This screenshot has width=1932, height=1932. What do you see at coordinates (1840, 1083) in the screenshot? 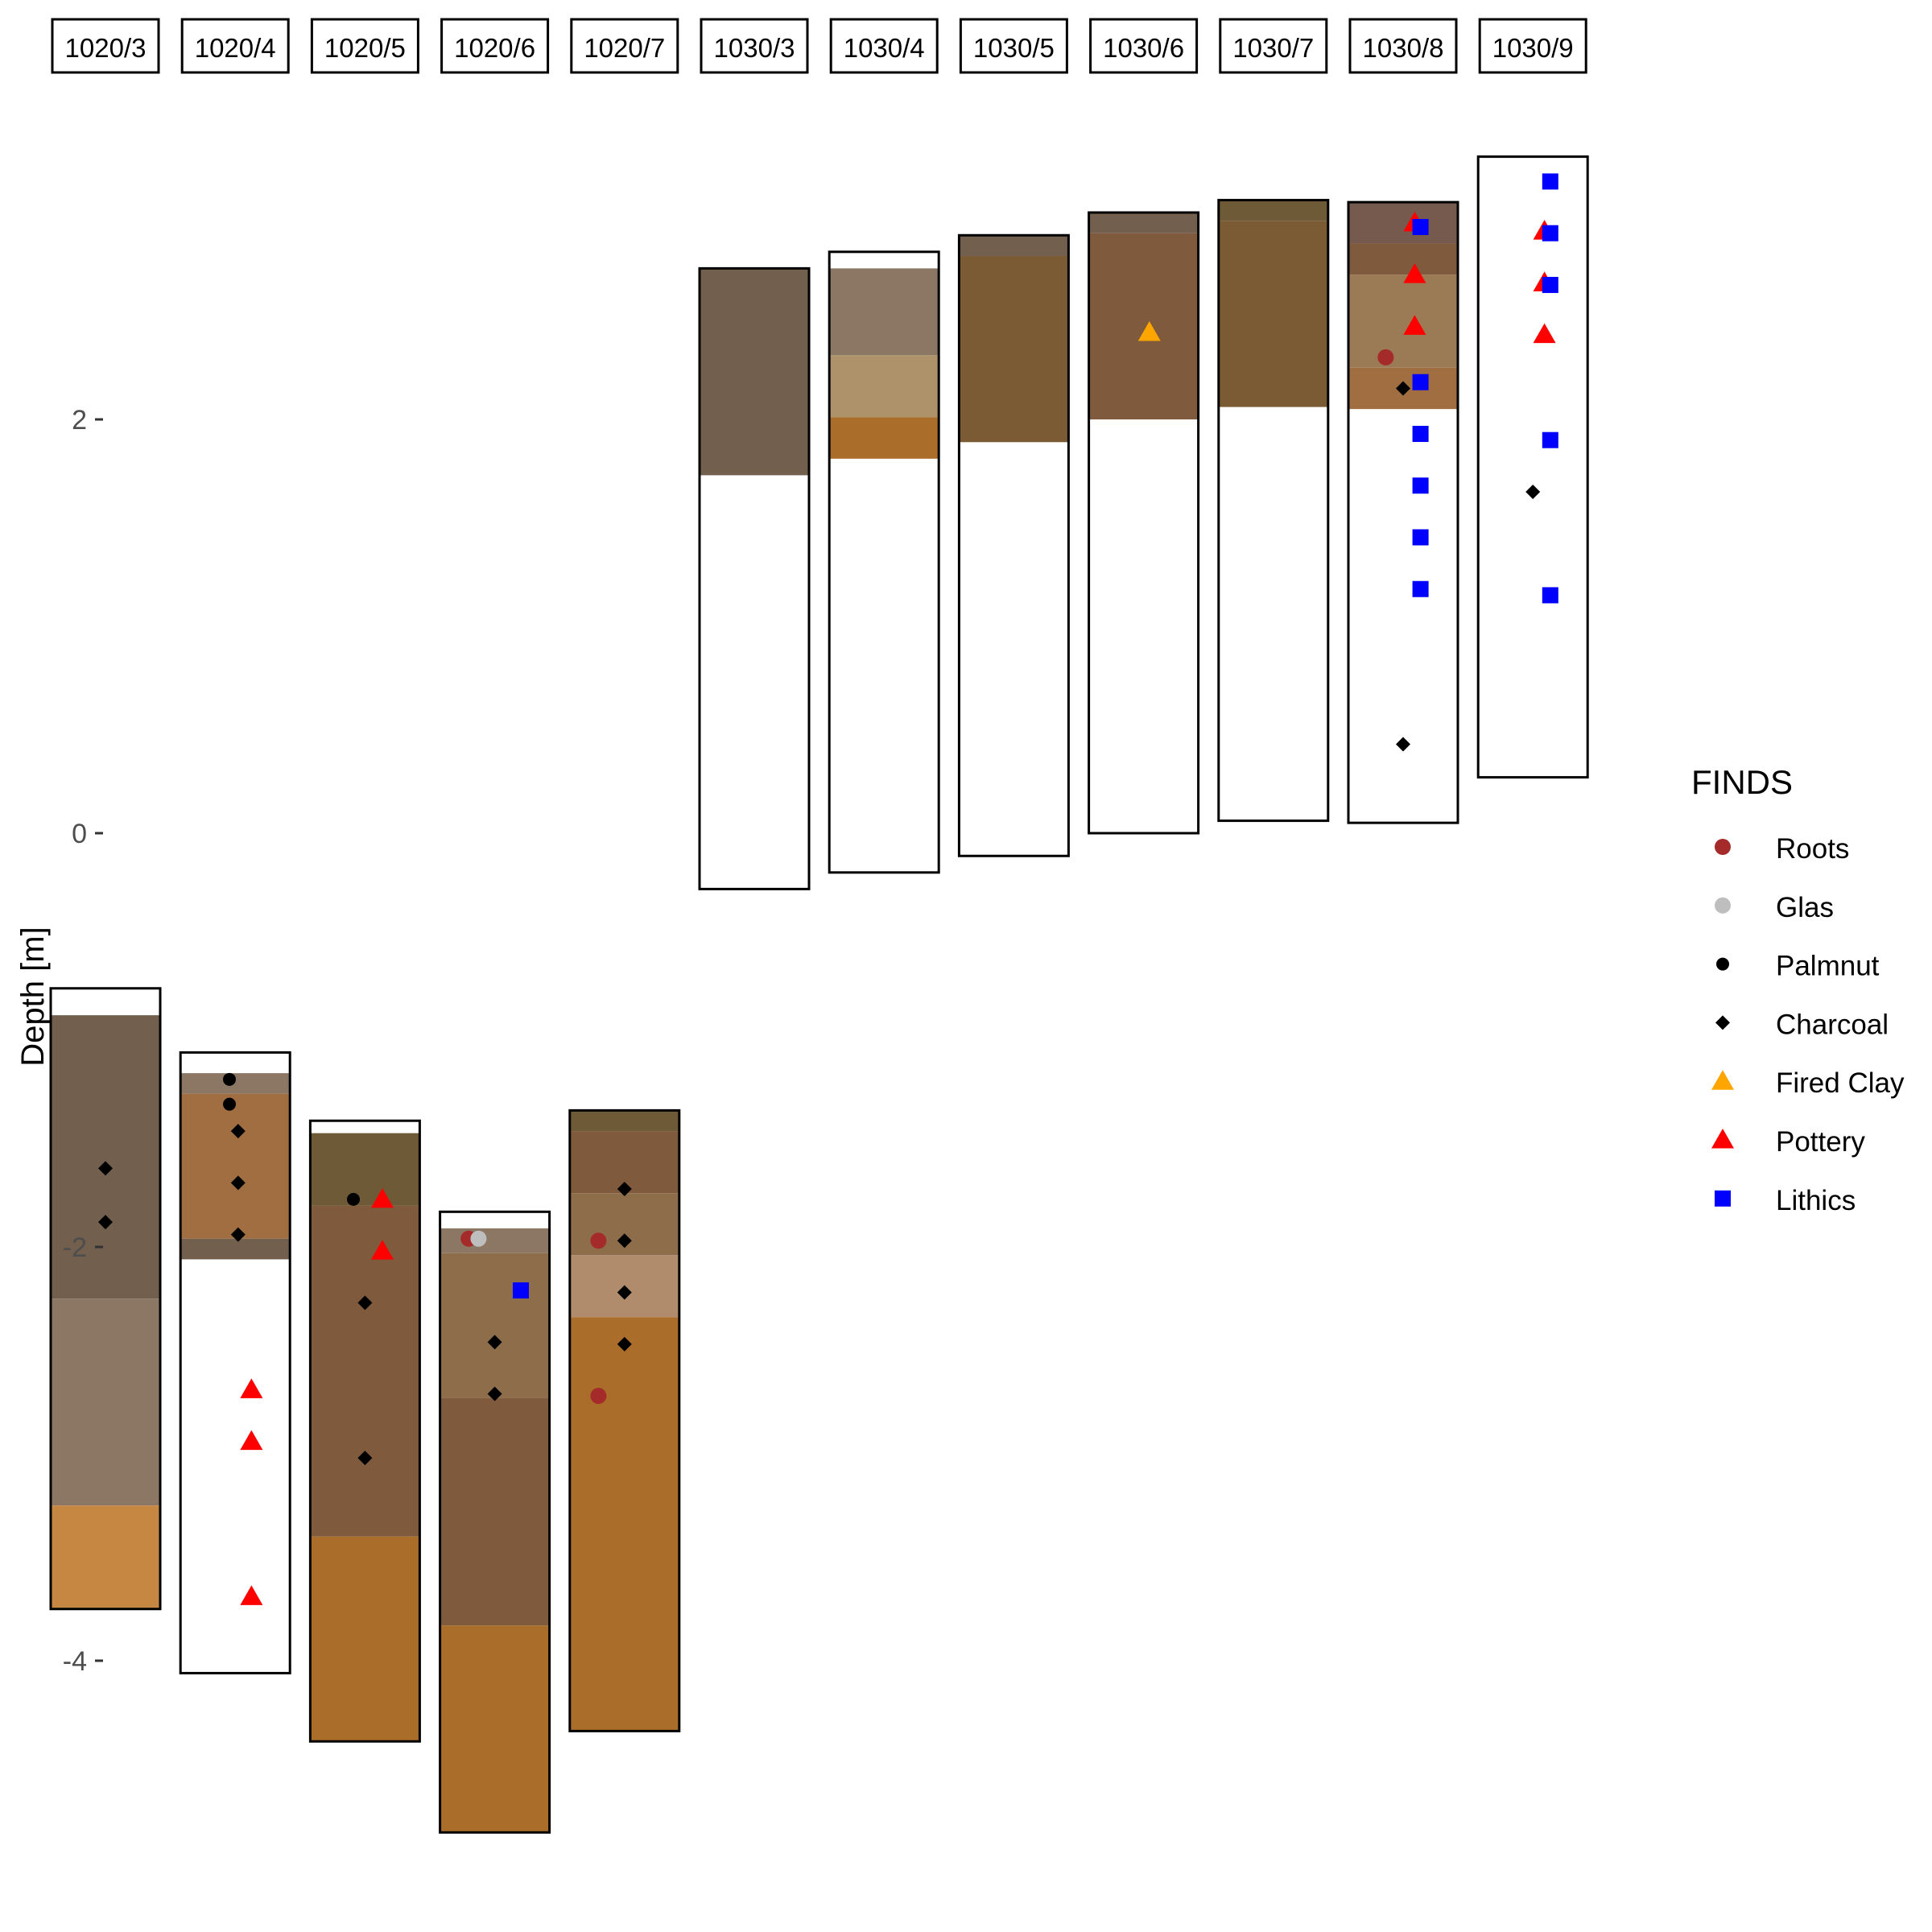
I see `legend-label: Fired Clay` at bounding box center [1840, 1083].